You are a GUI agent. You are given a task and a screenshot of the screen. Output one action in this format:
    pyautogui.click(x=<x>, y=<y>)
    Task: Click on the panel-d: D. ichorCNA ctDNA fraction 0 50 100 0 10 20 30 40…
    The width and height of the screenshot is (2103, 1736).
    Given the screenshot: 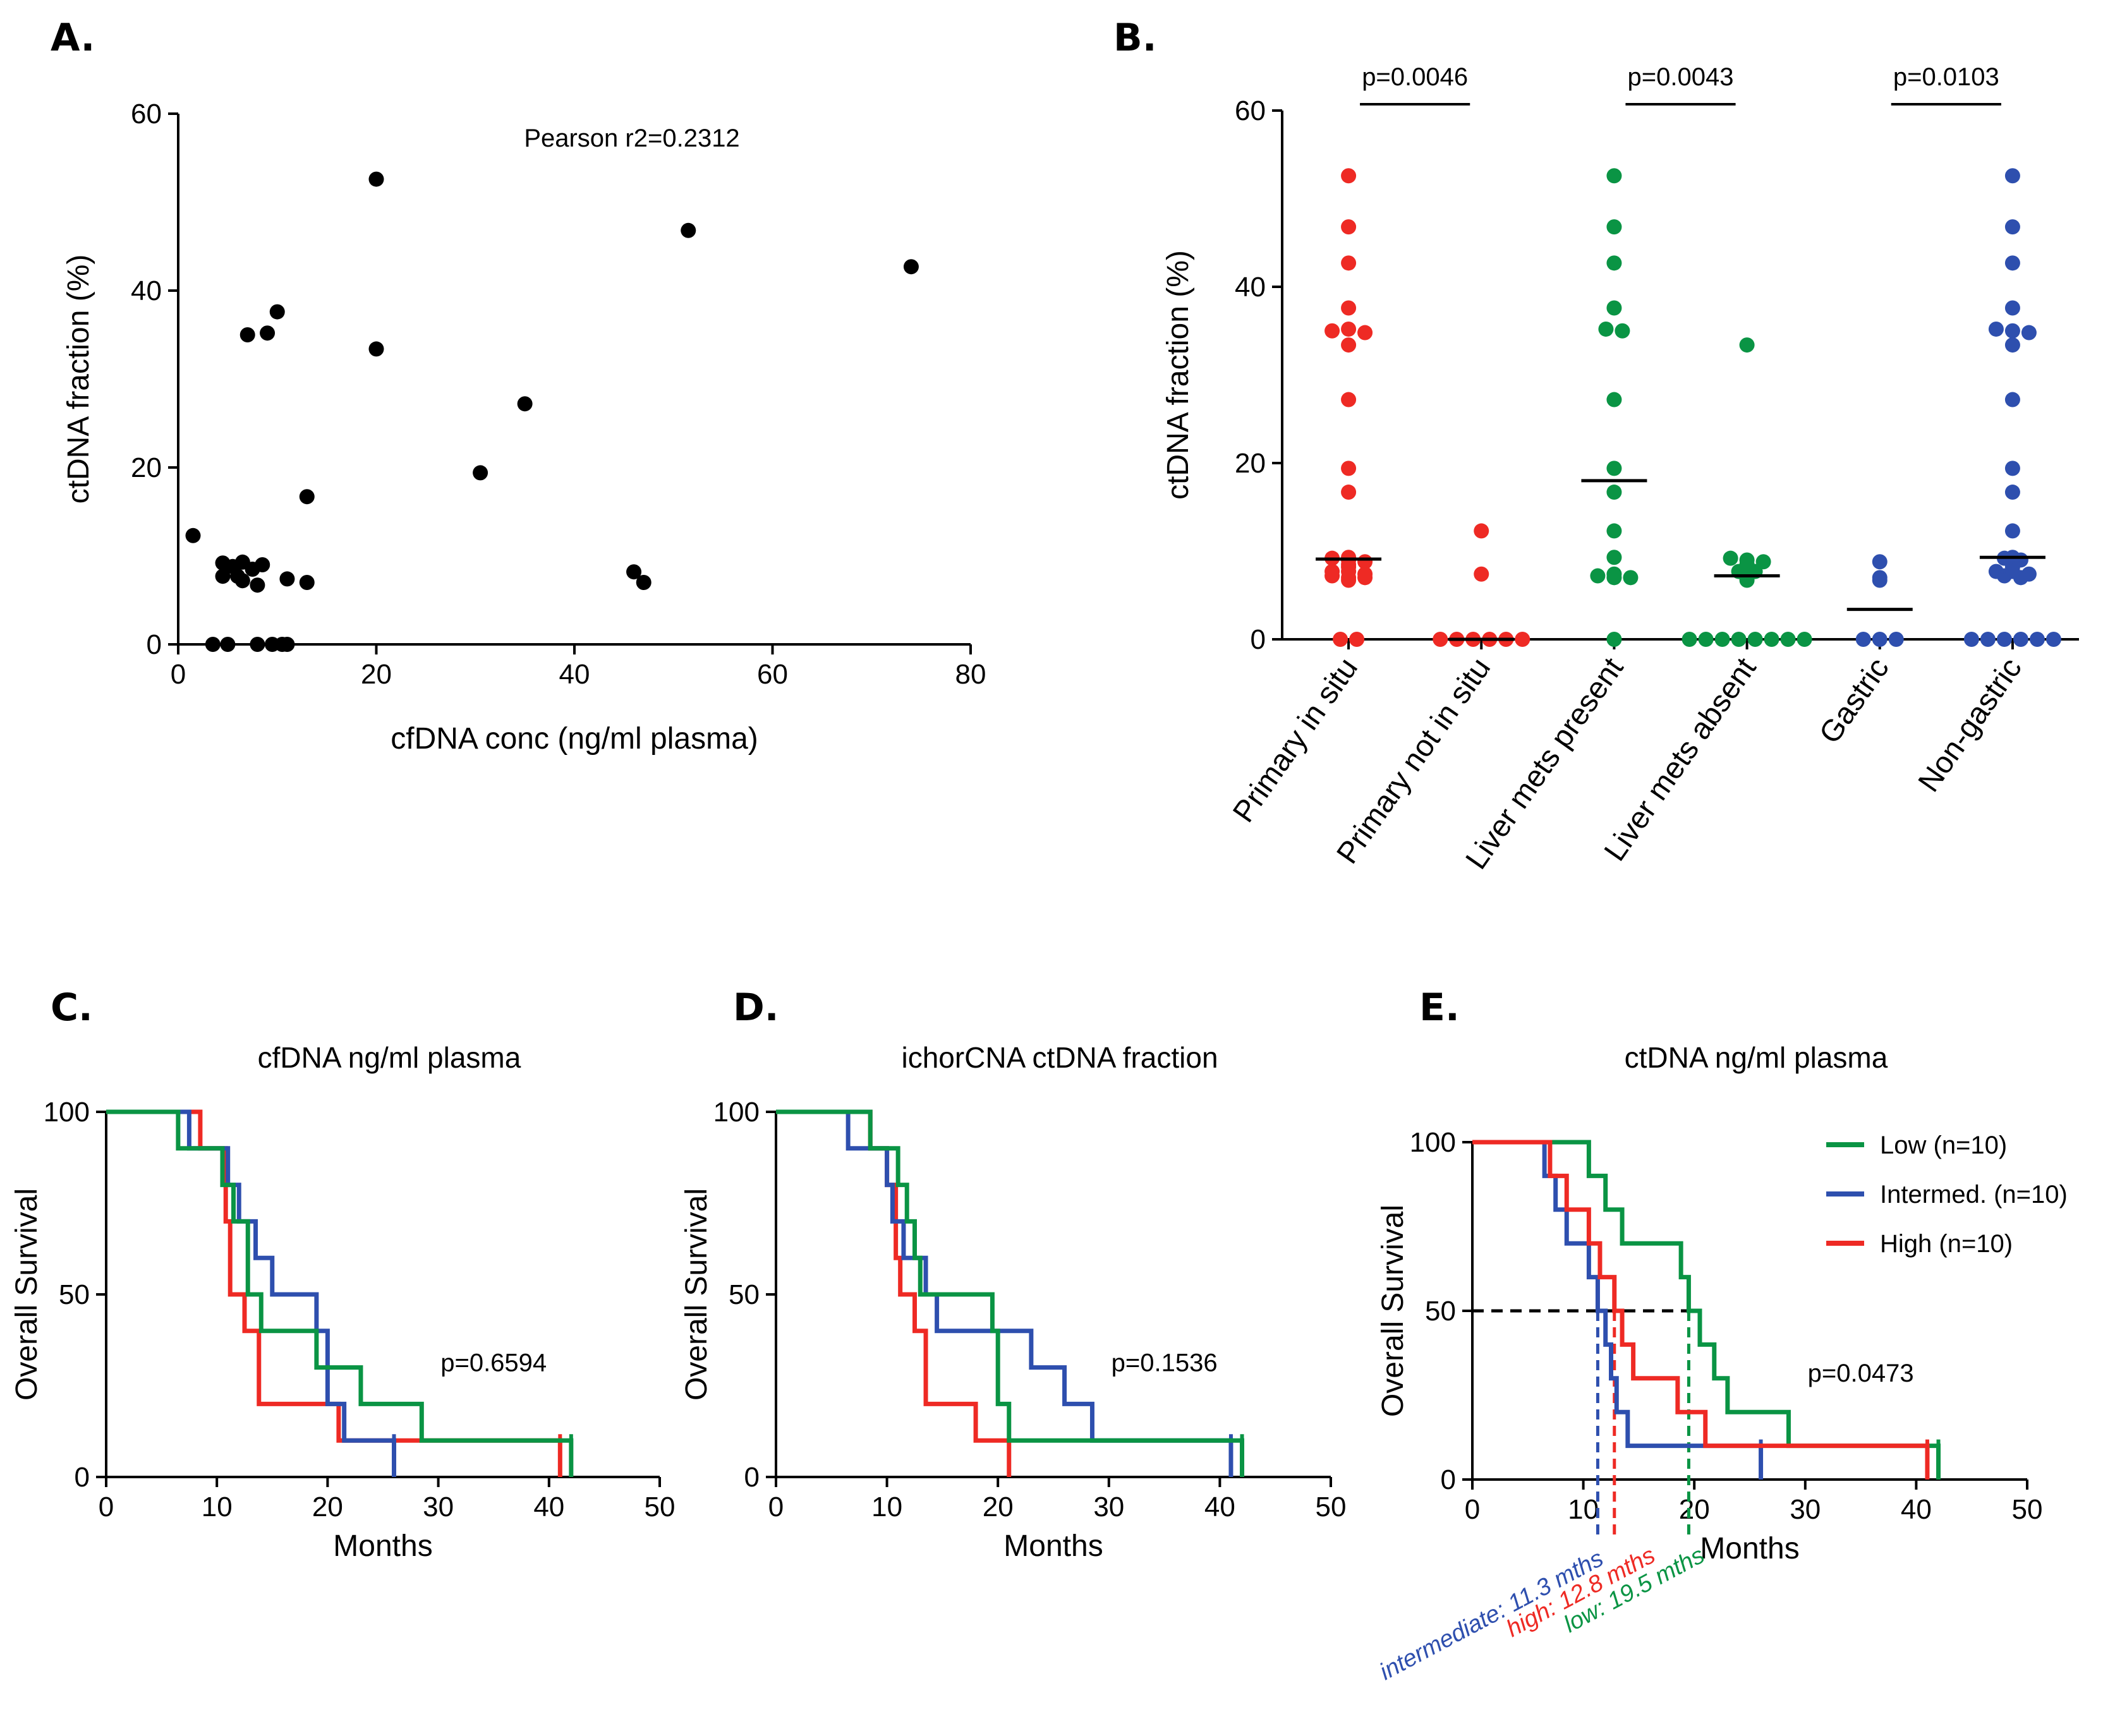 What is the action you would take?
    pyautogui.click(x=1013, y=1274)
    